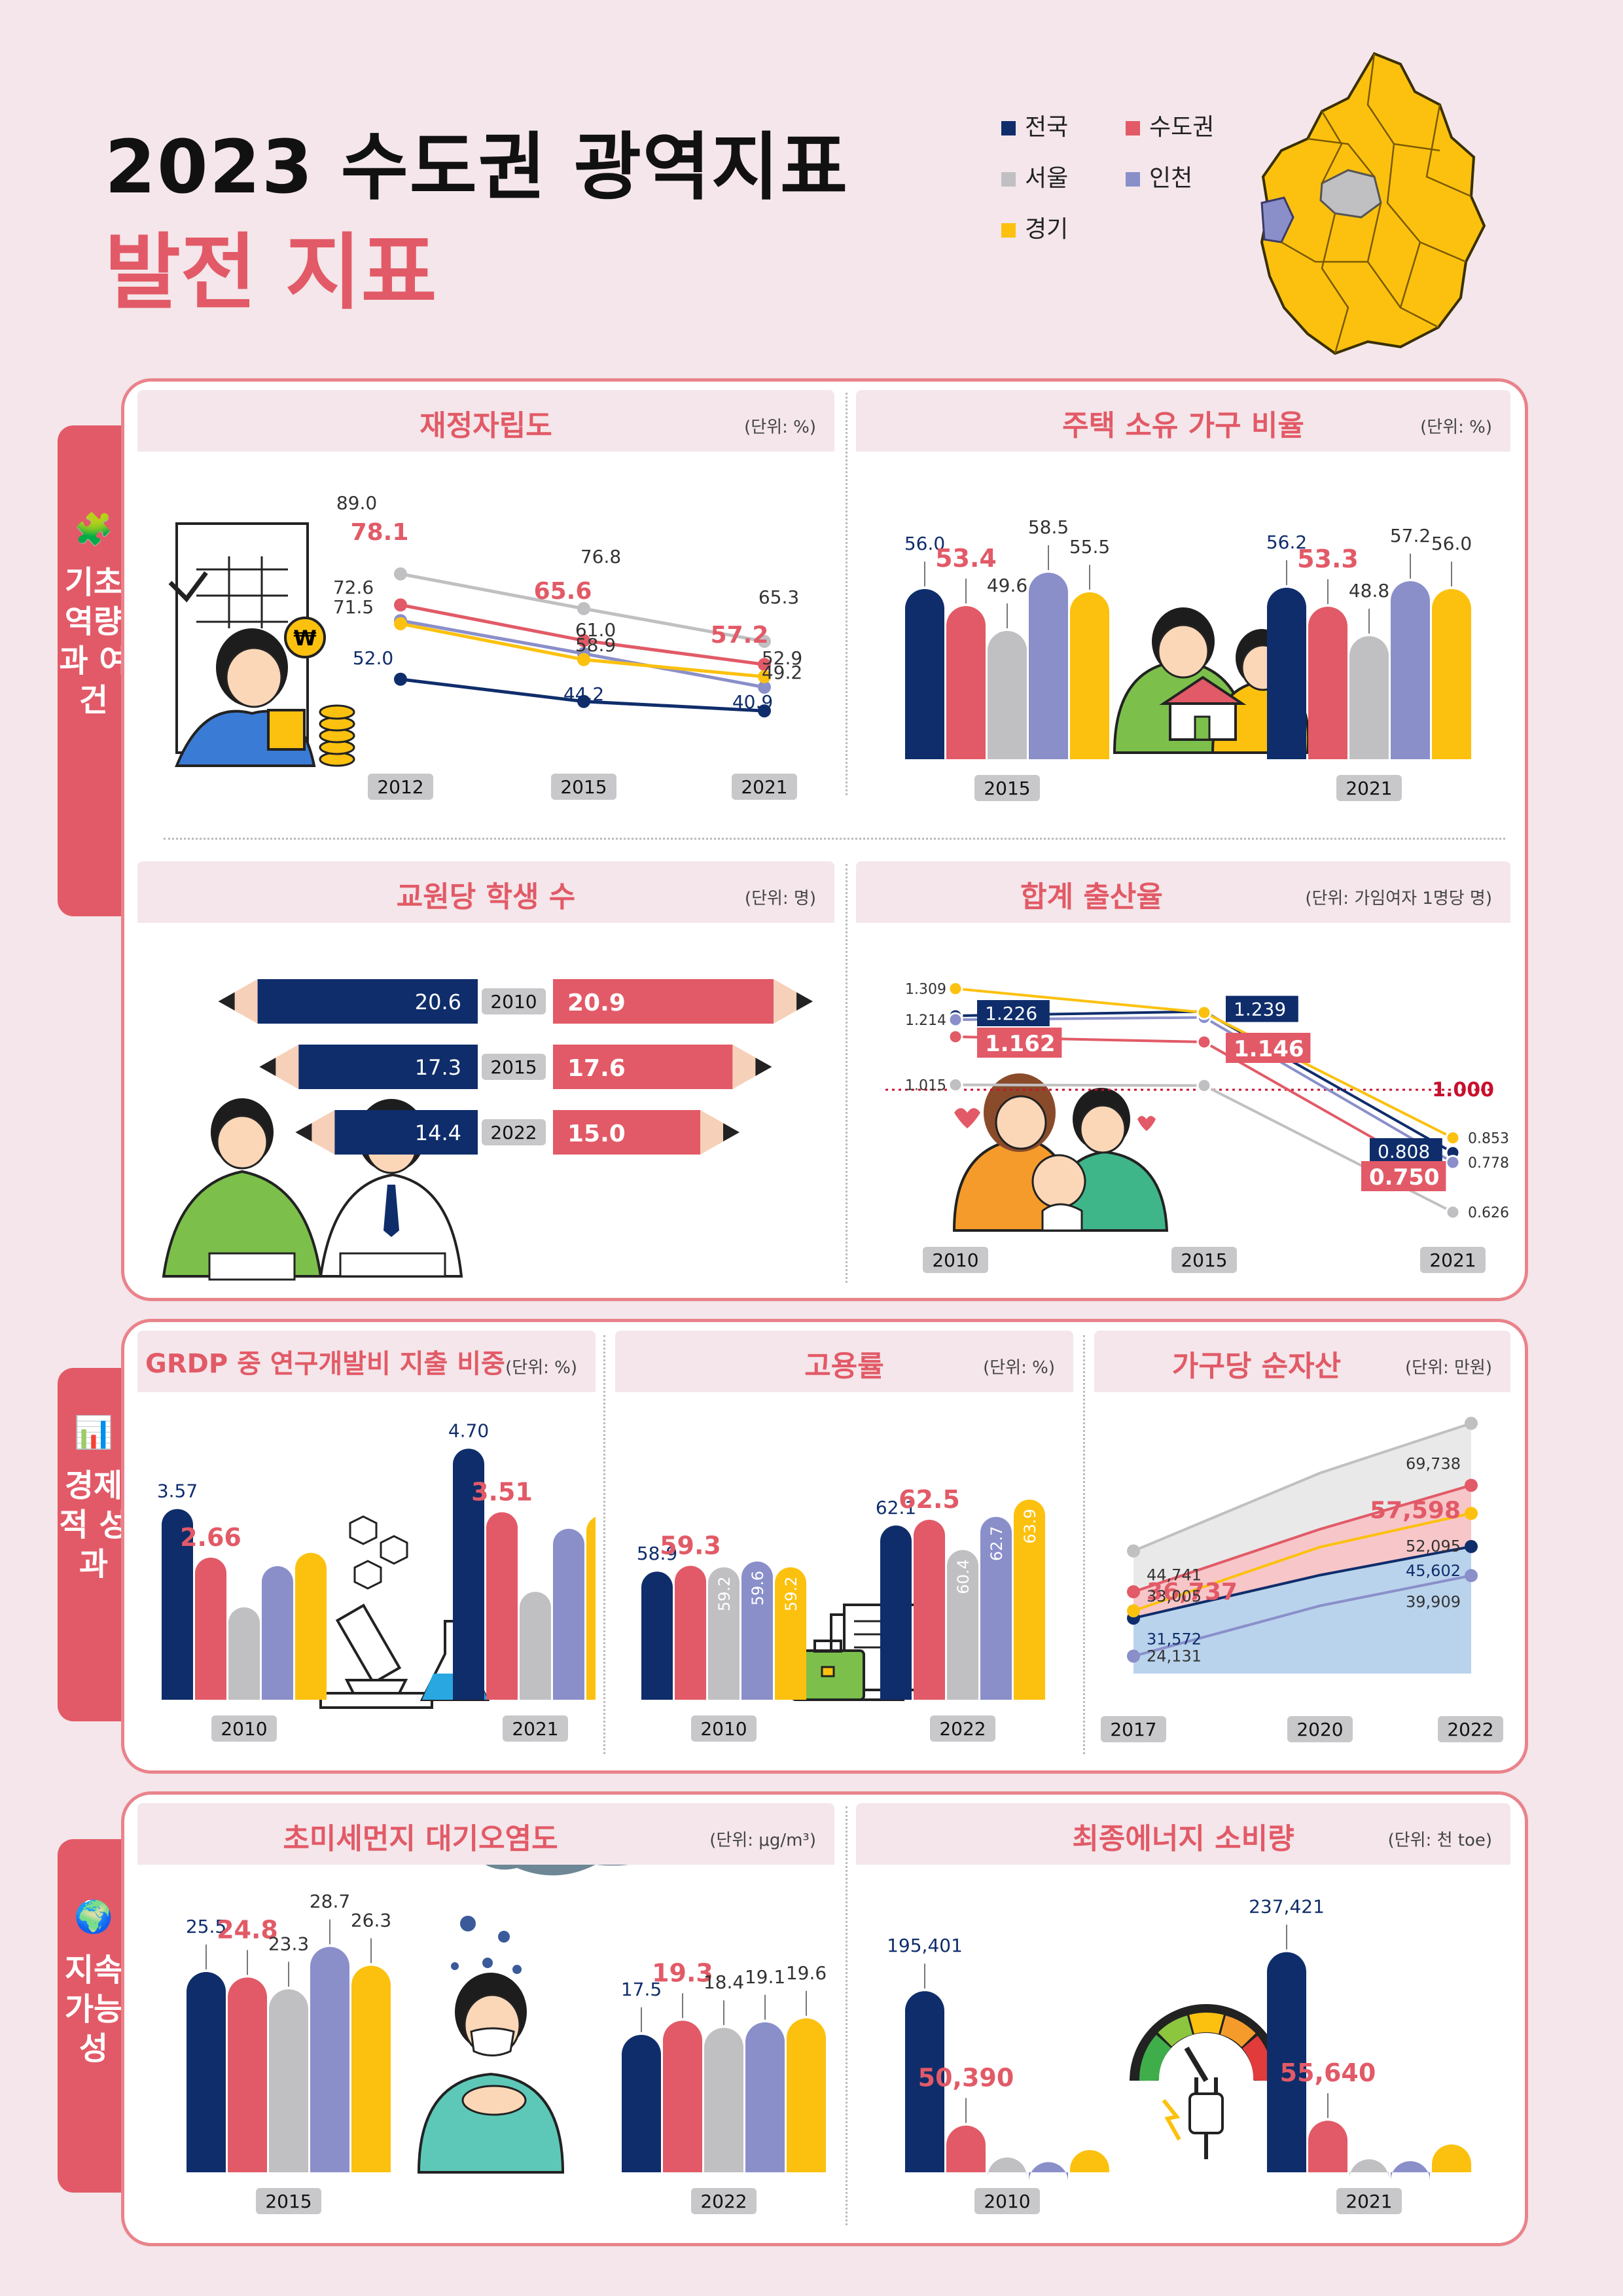  What do you see at coordinates (1439, 1840) in the screenshot?
I see `chart-unit: (단위: 천 toe)` at bounding box center [1439, 1840].